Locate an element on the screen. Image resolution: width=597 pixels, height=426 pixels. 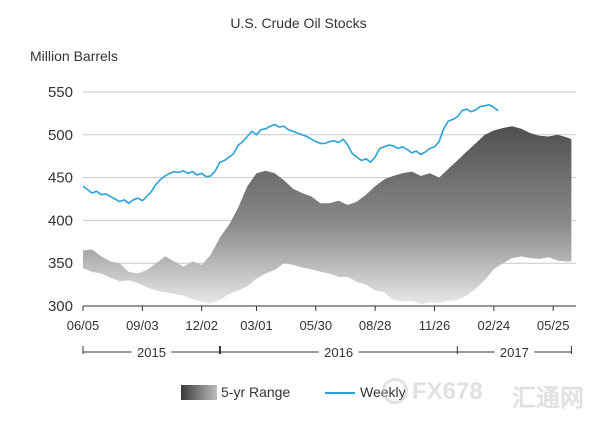
year-axis: 2015 2016 2017 is located at coordinates (327, 352).